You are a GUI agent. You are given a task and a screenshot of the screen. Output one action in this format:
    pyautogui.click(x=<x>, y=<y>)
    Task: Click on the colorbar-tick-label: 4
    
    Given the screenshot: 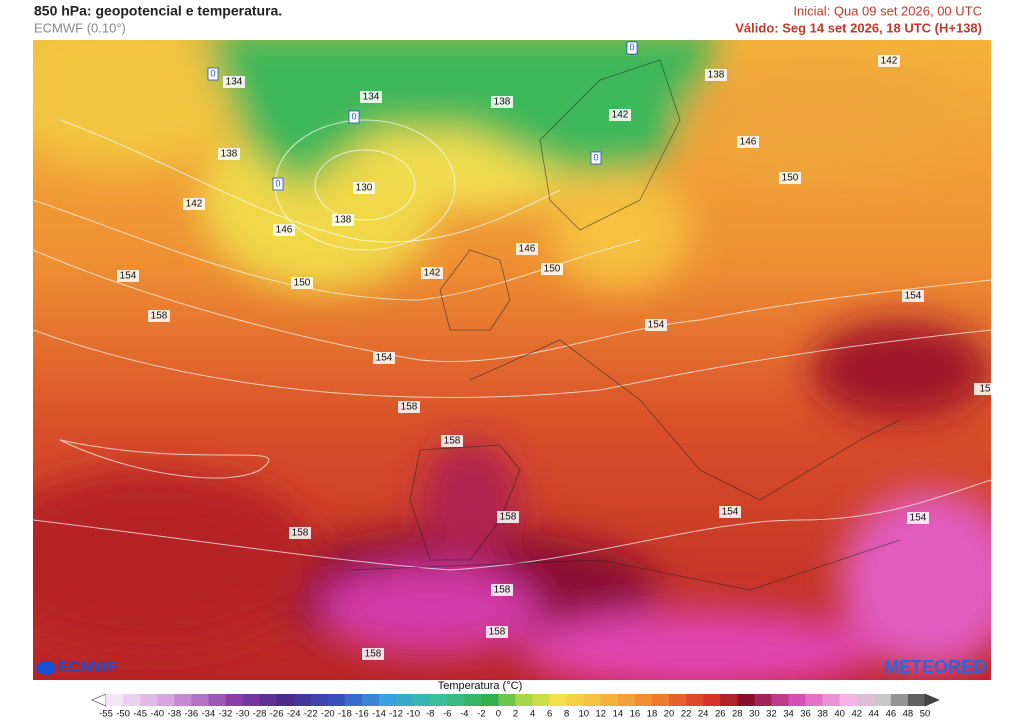 What is the action you would take?
    pyautogui.click(x=532, y=714)
    